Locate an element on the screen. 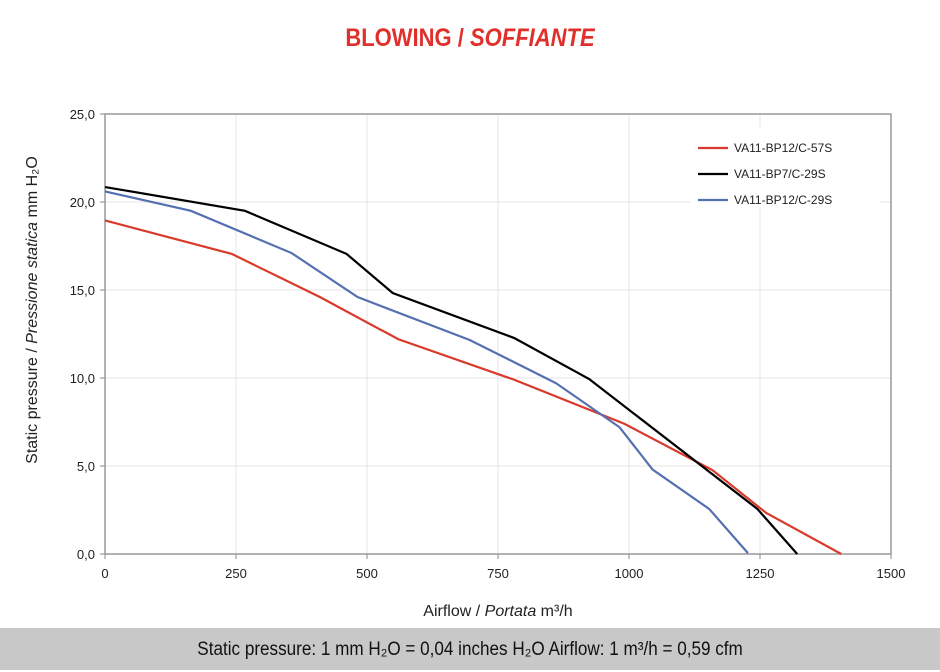 The width and height of the screenshot is (940, 672). title-text: BLOWING / is located at coordinates (404, 38).